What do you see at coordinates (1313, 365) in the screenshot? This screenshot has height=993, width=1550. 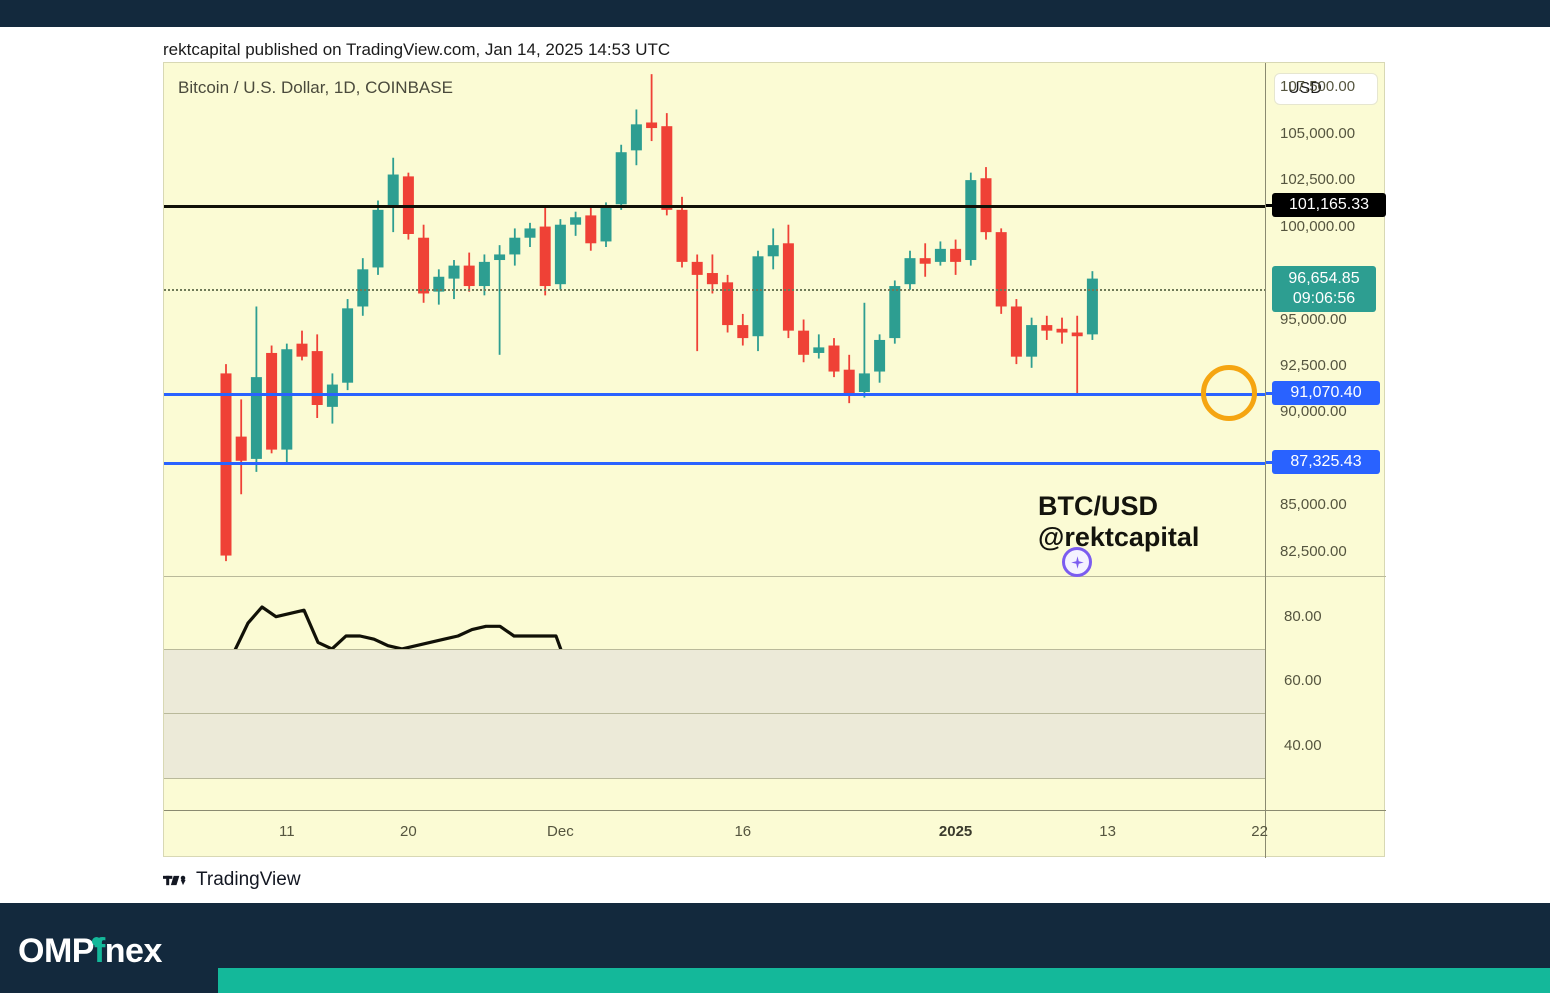 I see `price-tick: 92,500.00` at bounding box center [1313, 365].